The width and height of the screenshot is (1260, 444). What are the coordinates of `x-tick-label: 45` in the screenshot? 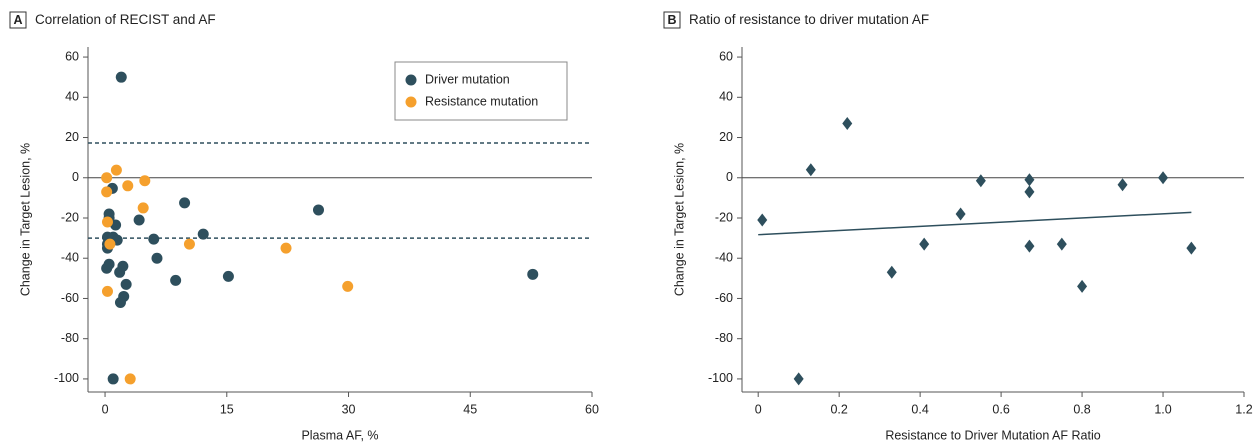 It's located at (470, 409).